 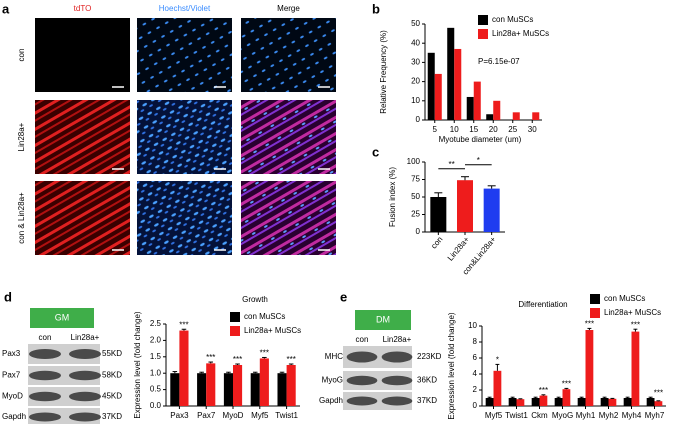 What do you see at coordinates (415, 62) in the screenshot?
I see `y-tick-label: 30` at bounding box center [415, 62].